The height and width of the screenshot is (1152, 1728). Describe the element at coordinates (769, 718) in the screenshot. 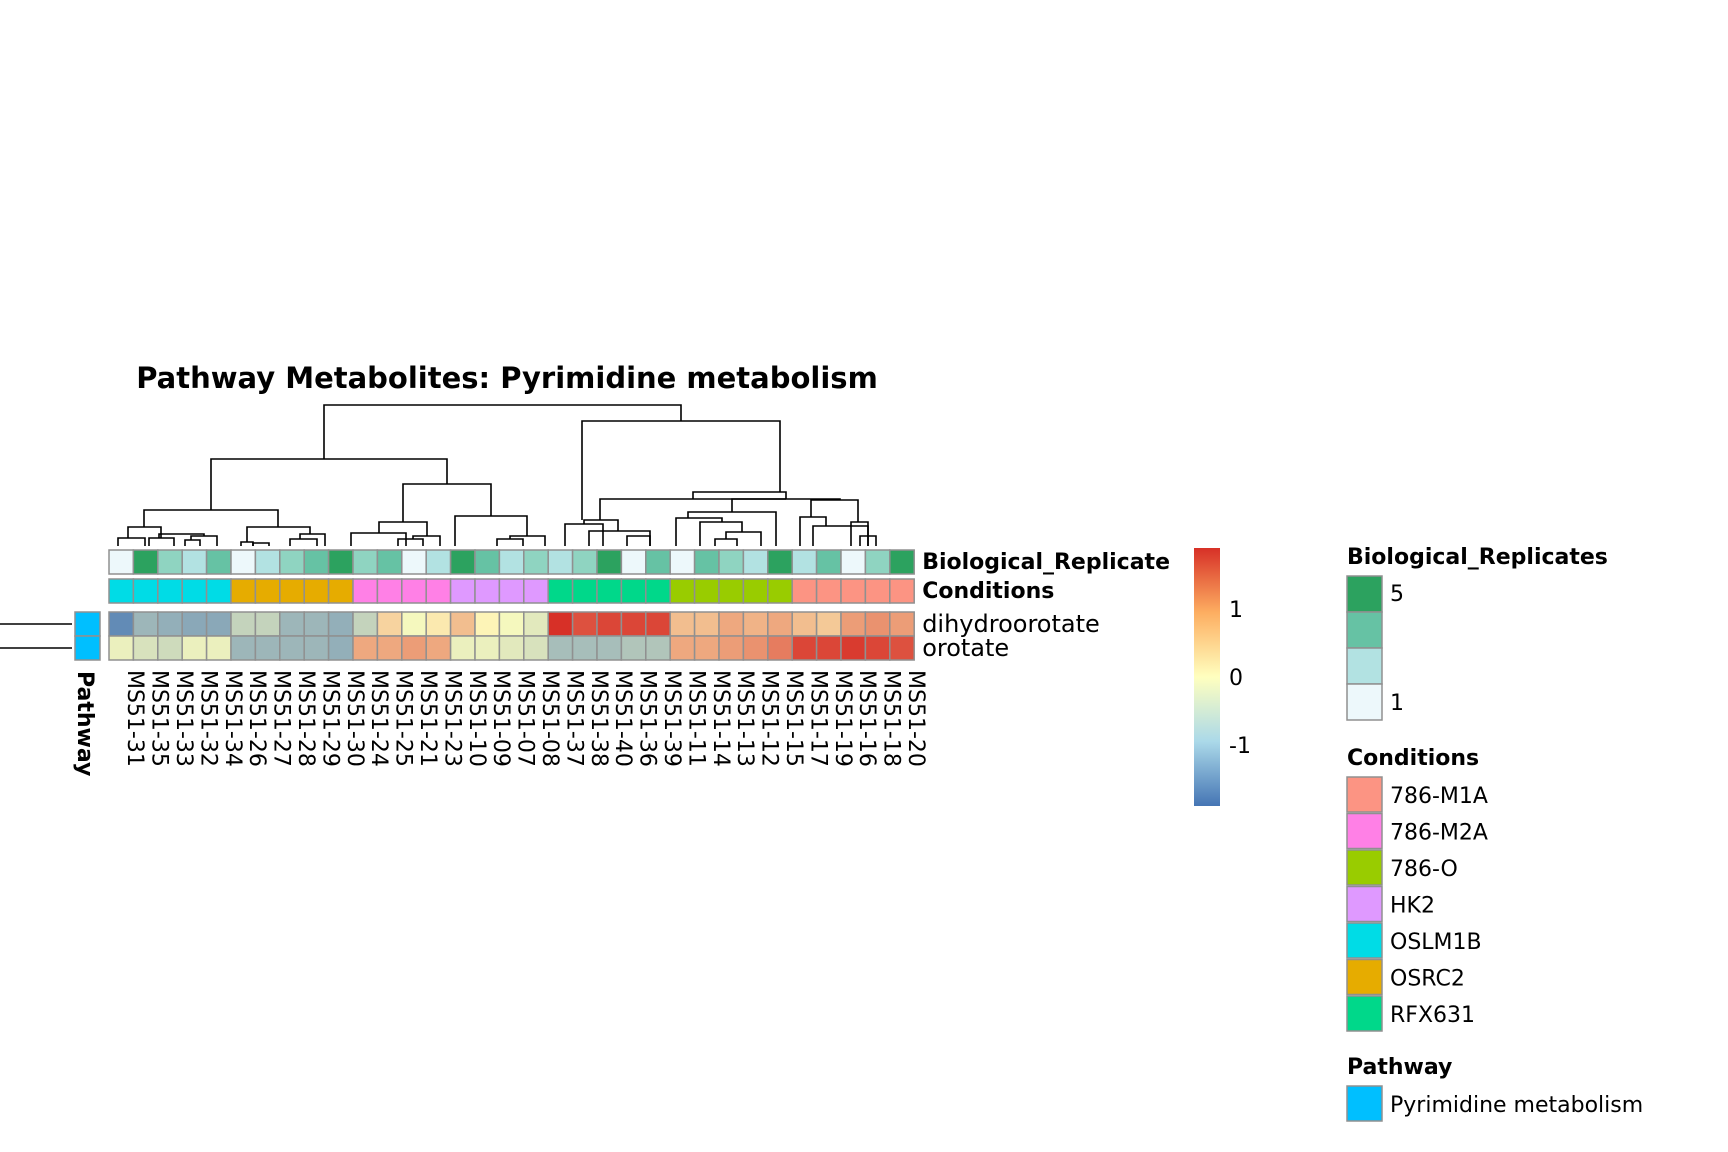

I see `sample-label: MS51-12` at that location.